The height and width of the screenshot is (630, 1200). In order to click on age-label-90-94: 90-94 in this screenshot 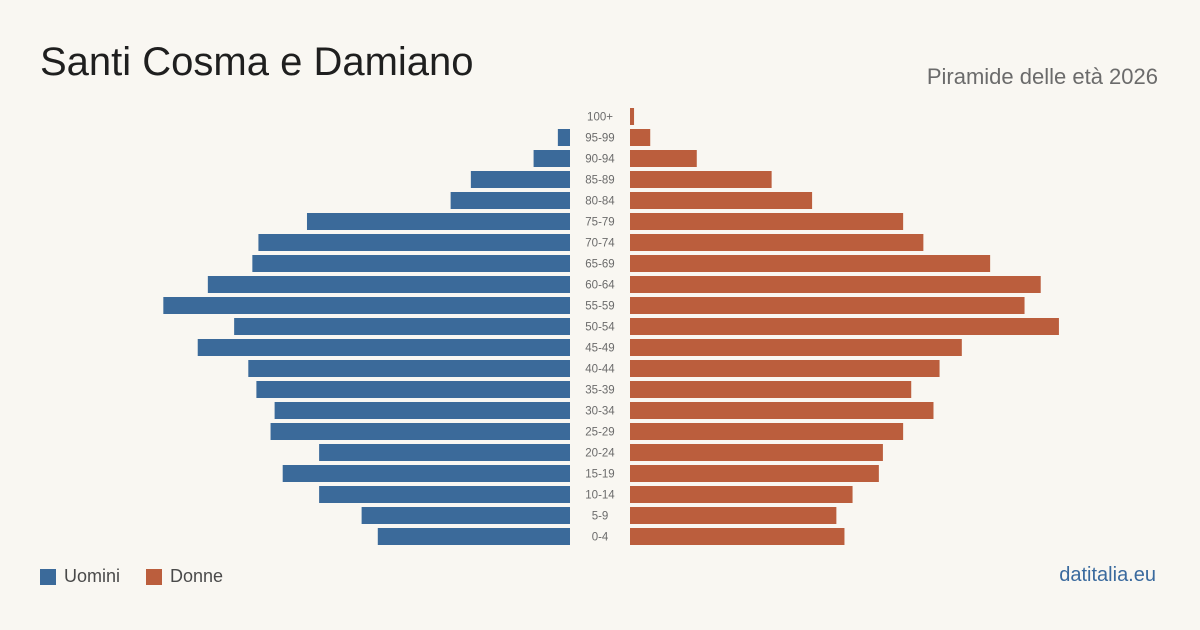, I will do `click(600, 160)`.